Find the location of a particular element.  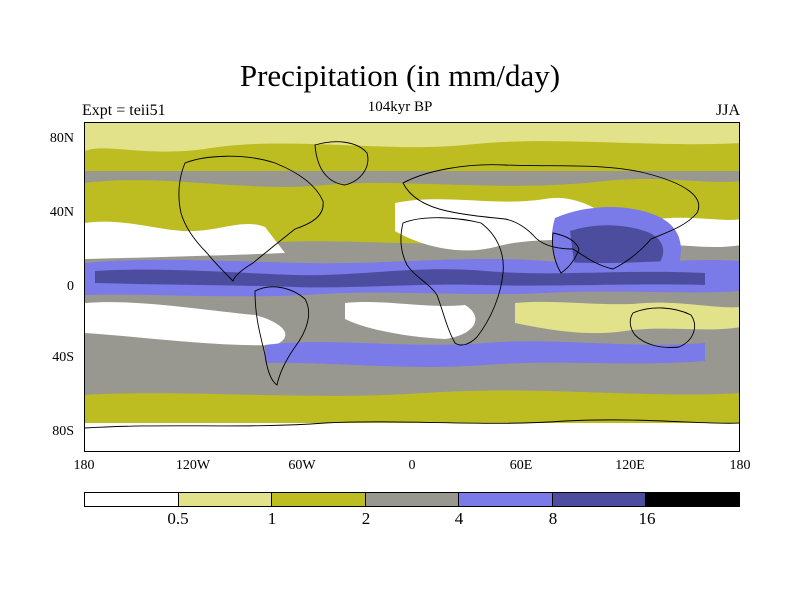

itcz-dark is located at coordinates (400, 278).